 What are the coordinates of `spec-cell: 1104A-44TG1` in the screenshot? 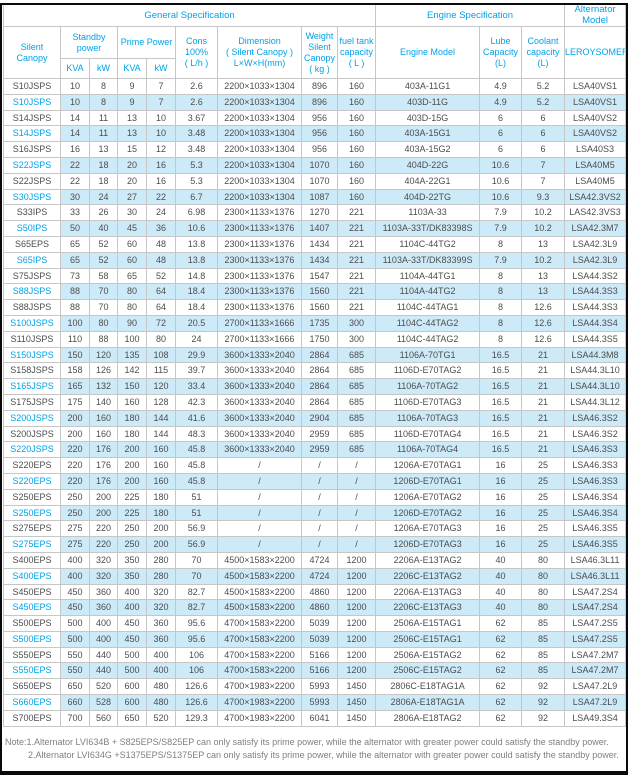 It's located at (428, 276).